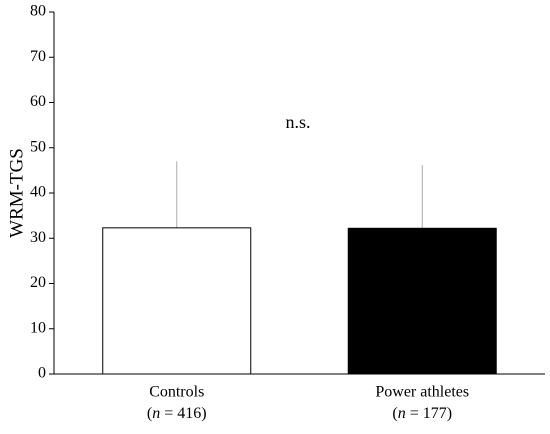 The image size is (550, 434). Describe the element at coordinates (38, 192) in the screenshot. I see `y-tick-label: 40` at that location.